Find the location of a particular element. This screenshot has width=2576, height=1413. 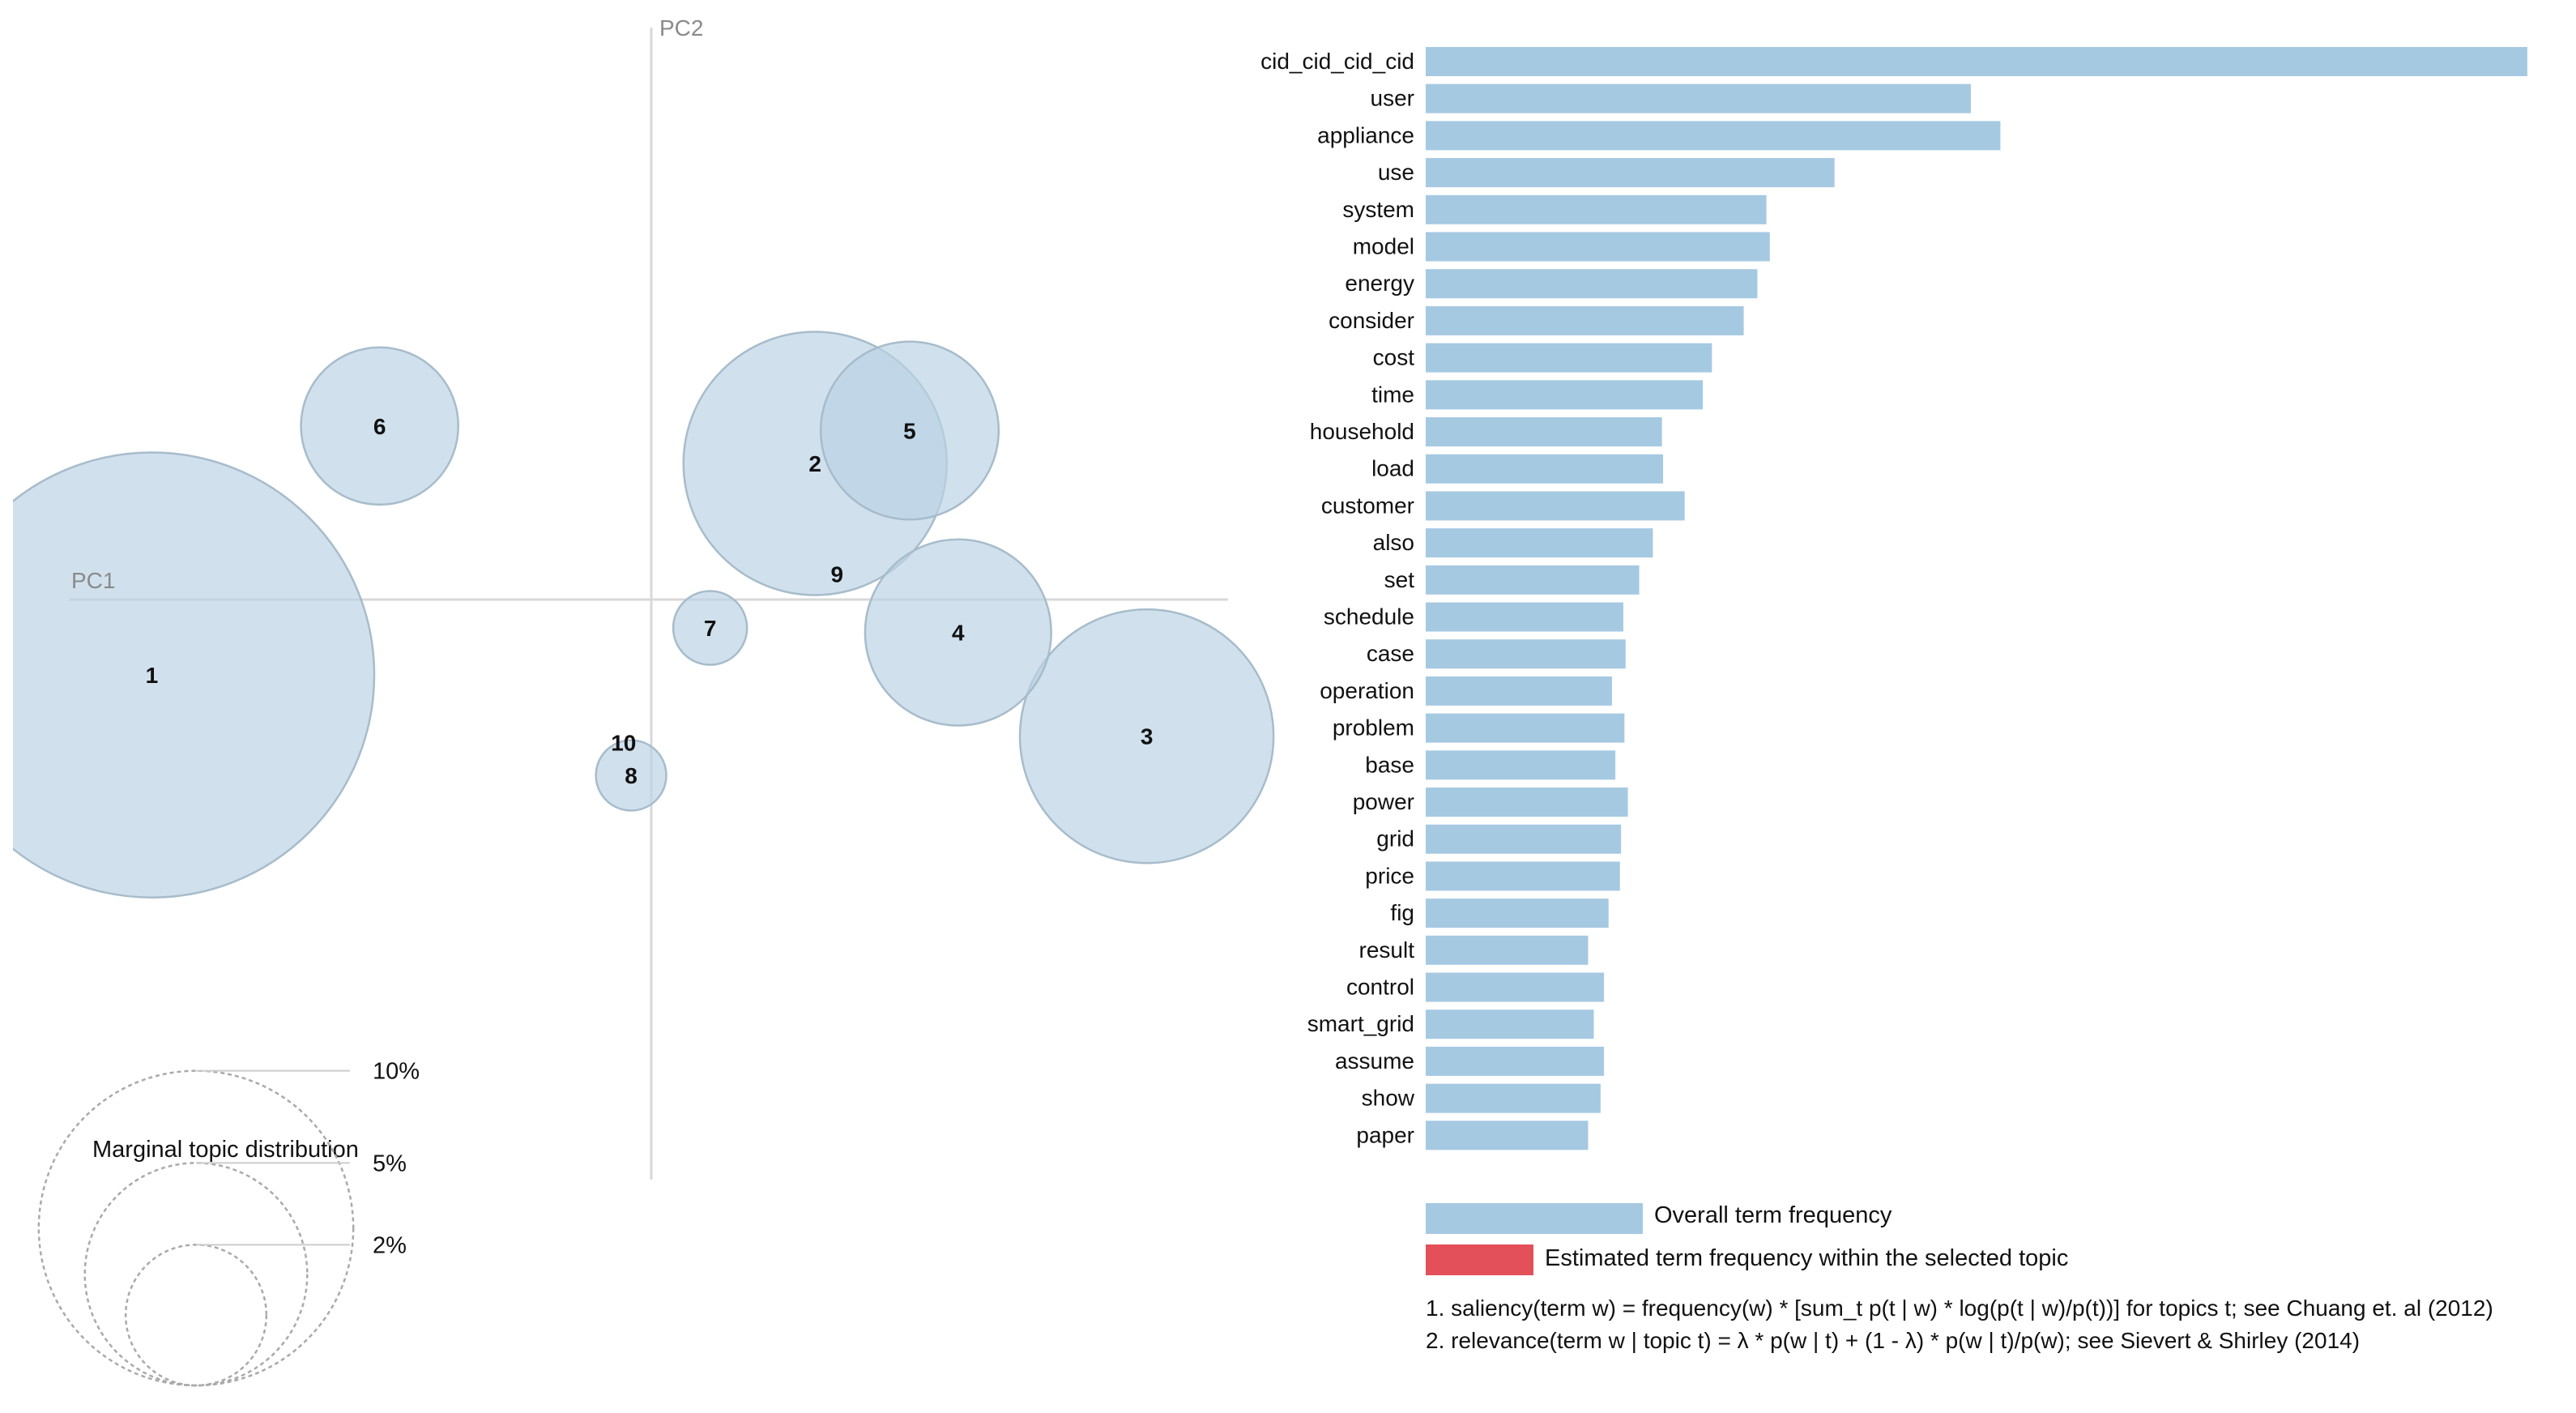

term-label-consider: consider is located at coordinates (1371, 320).